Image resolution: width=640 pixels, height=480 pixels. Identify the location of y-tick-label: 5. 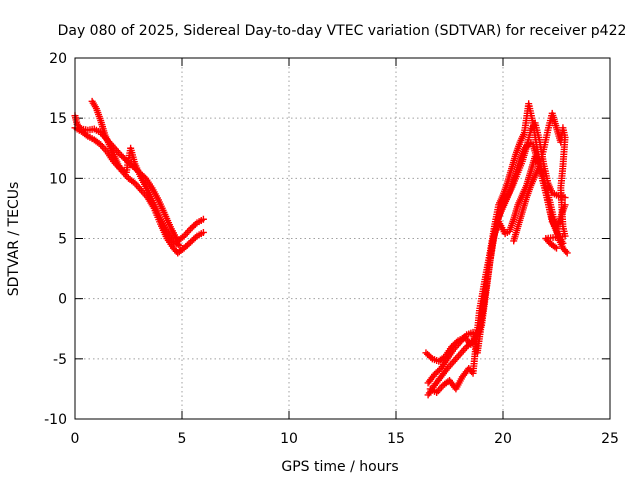
(62, 240).